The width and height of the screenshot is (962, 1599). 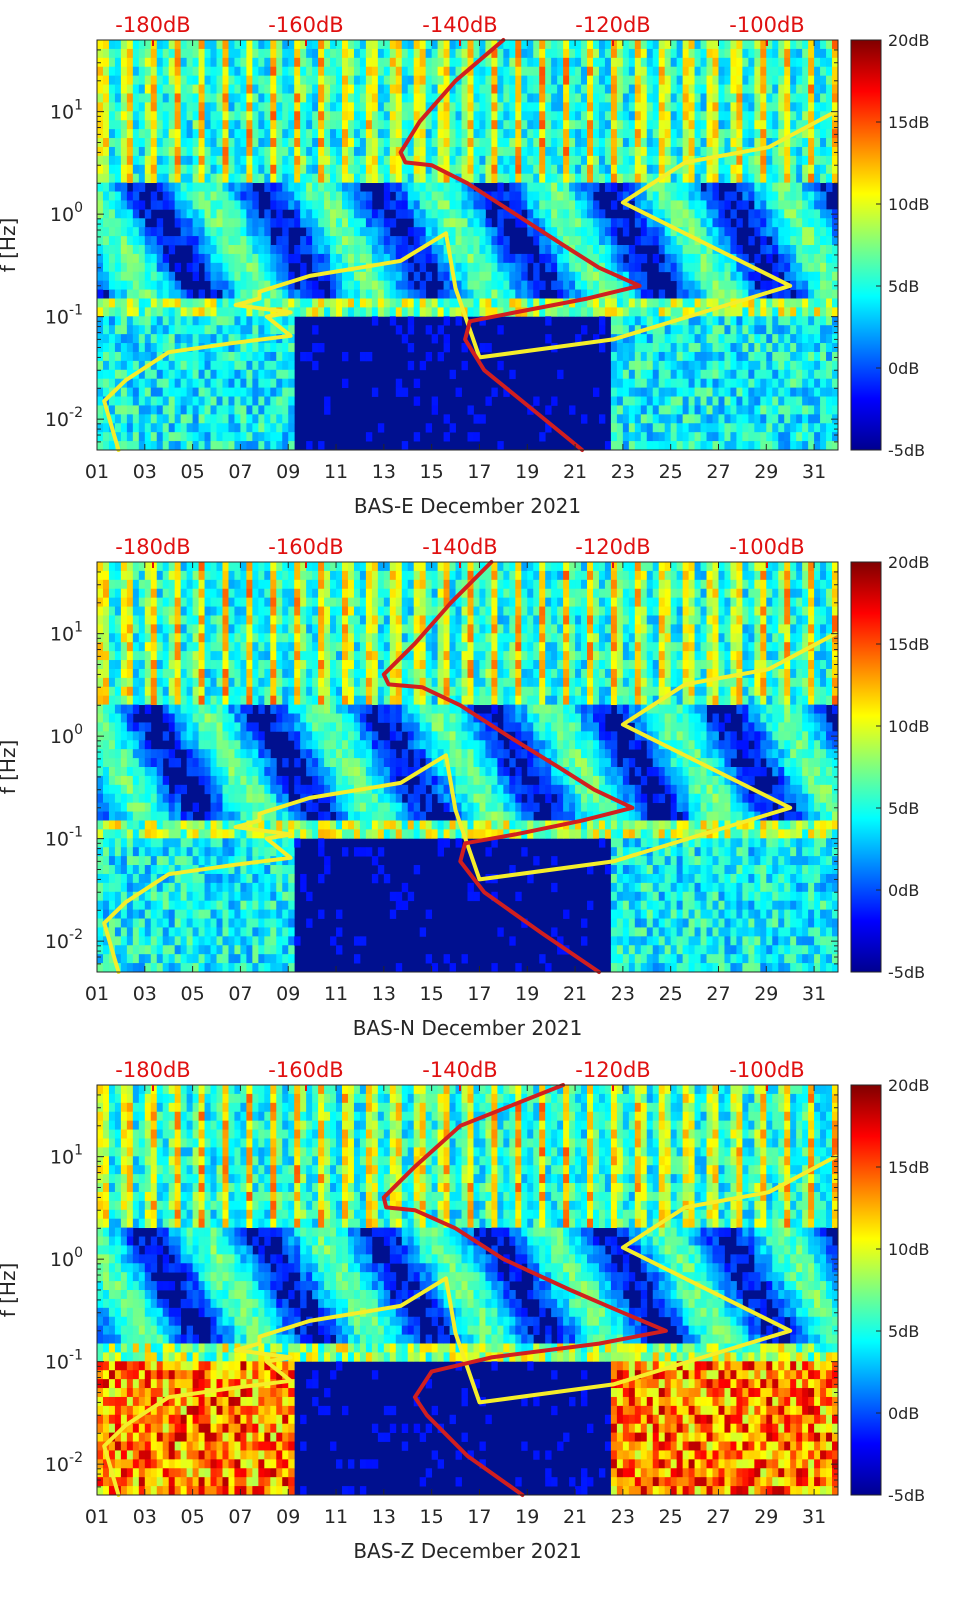 What do you see at coordinates (468, 1028) in the screenshot?
I see `x-axis-label: BAS-N December 2021` at bounding box center [468, 1028].